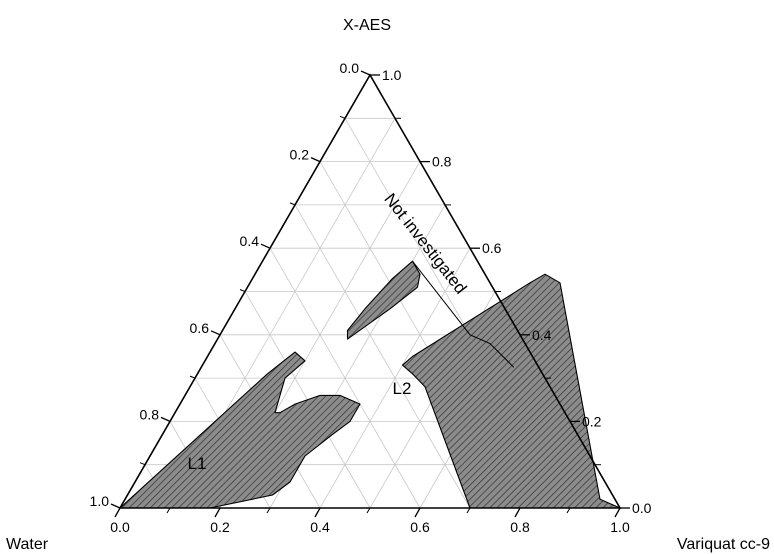 This screenshot has width=774, height=554. Describe the element at coordinates (240, 430) in the screenshot. I see `phase-region-l1` at that location.